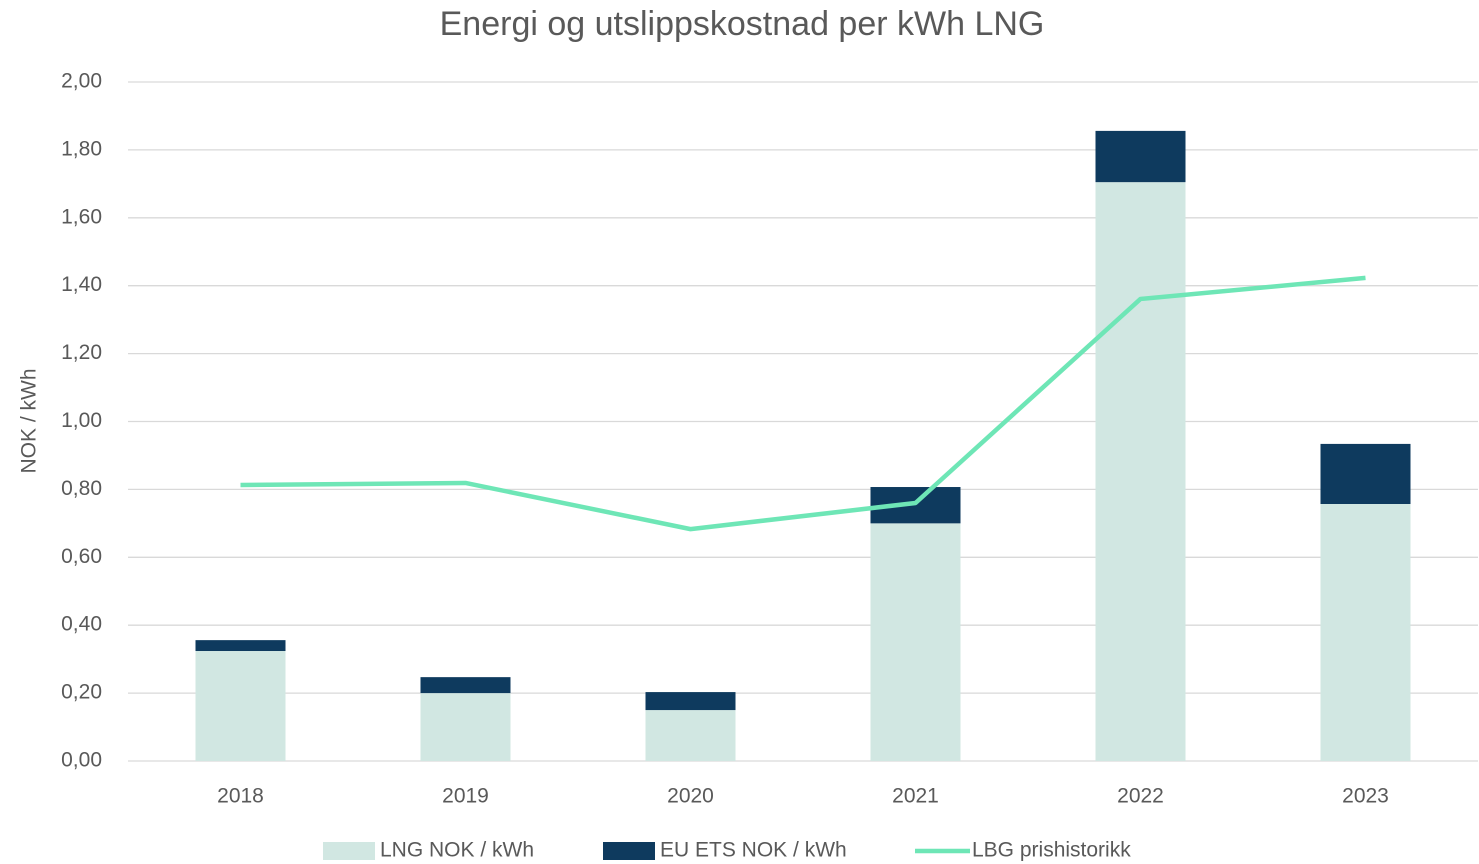 Image resolution: width=1479 pixels, height=864 pixels. Describe the element at coordinates (81, 284) in the screenshot. I see `y-tick-label: 1,40` at that location.